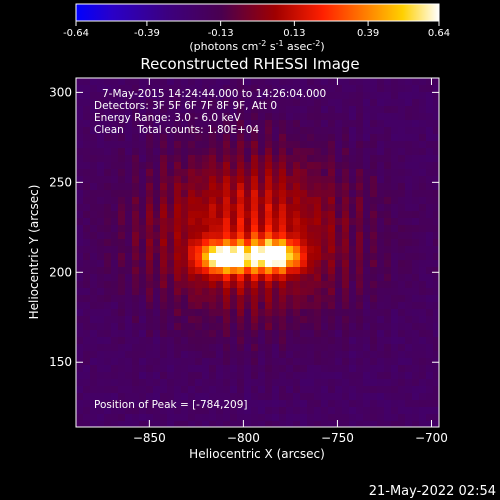 This screenshot has height=500, width=500. I want to click on annotation-peak-position: Position of Peak = [-784,209], so click(171, 405).